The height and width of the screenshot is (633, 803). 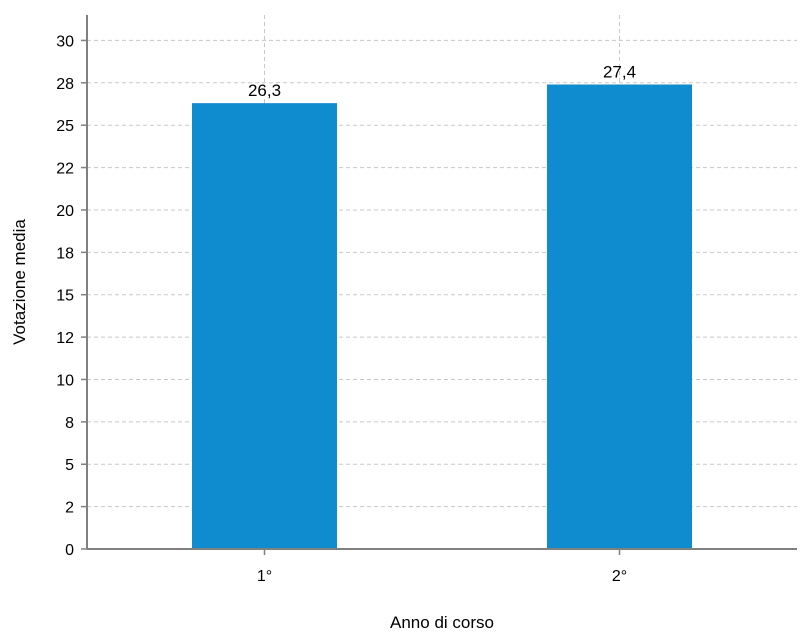 I want to click on y-tick-label: 25, so click(x=65, y=126).